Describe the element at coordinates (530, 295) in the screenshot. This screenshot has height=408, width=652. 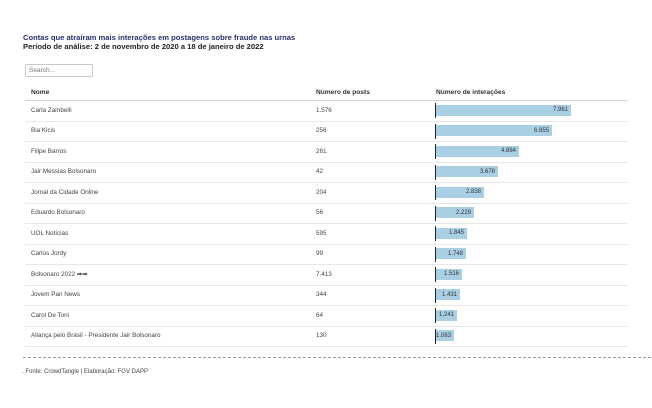
I see `row-interactions-cell: 1.431` at that location.